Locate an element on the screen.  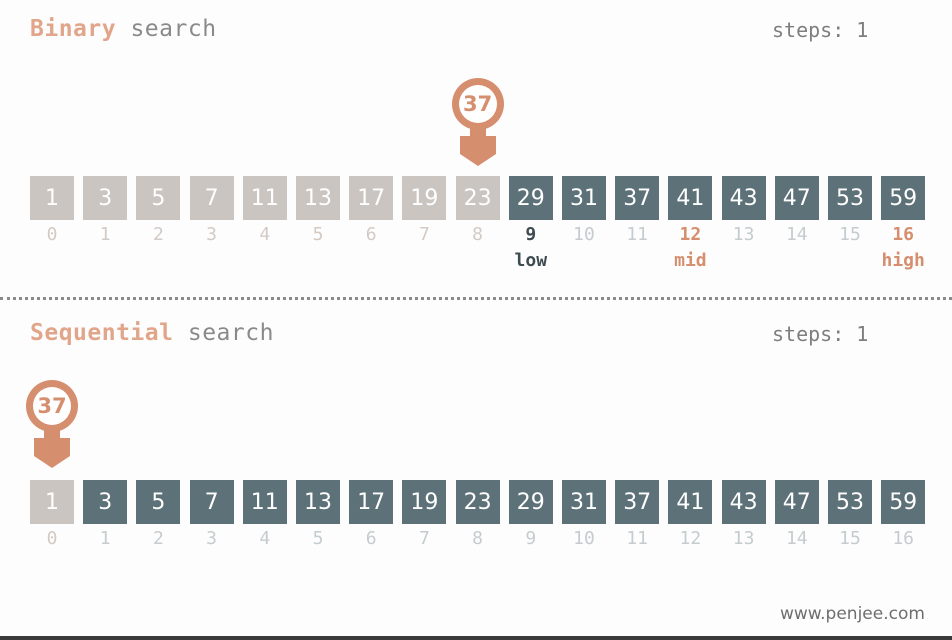
binary-index-label: 14 is located at coordinates (796, 234).